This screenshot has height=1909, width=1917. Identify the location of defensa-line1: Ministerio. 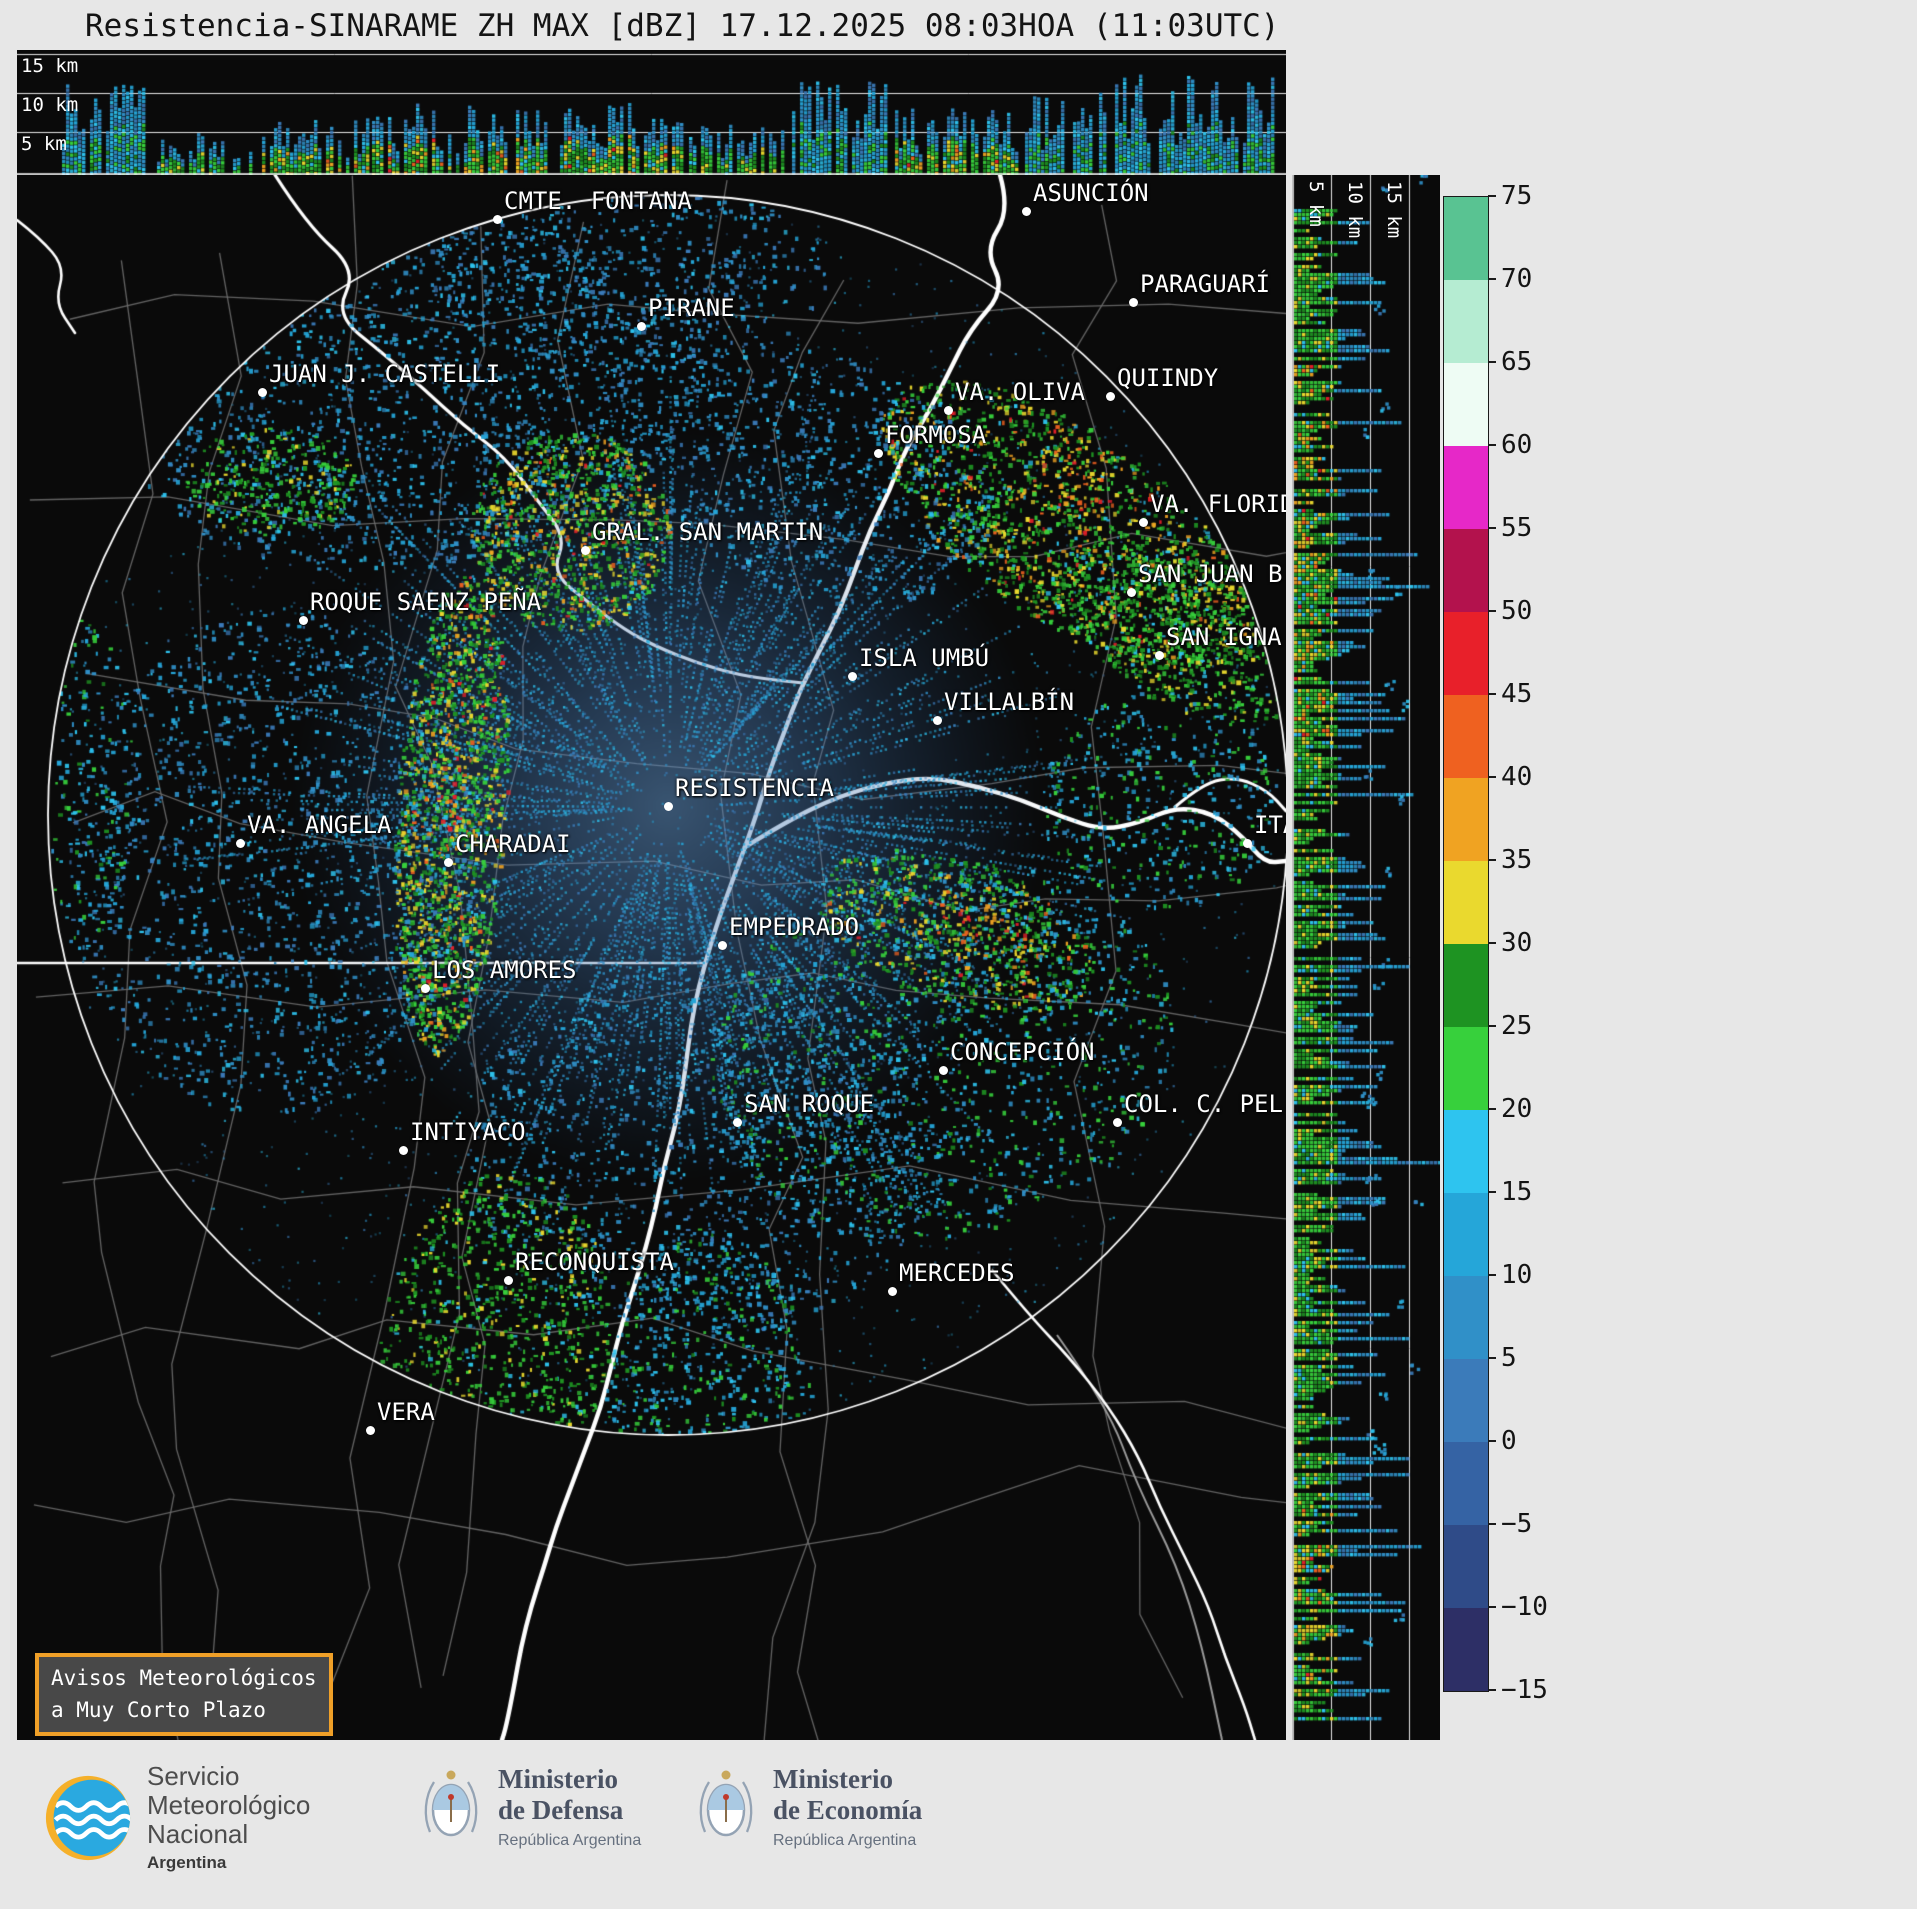
(558, 1779).